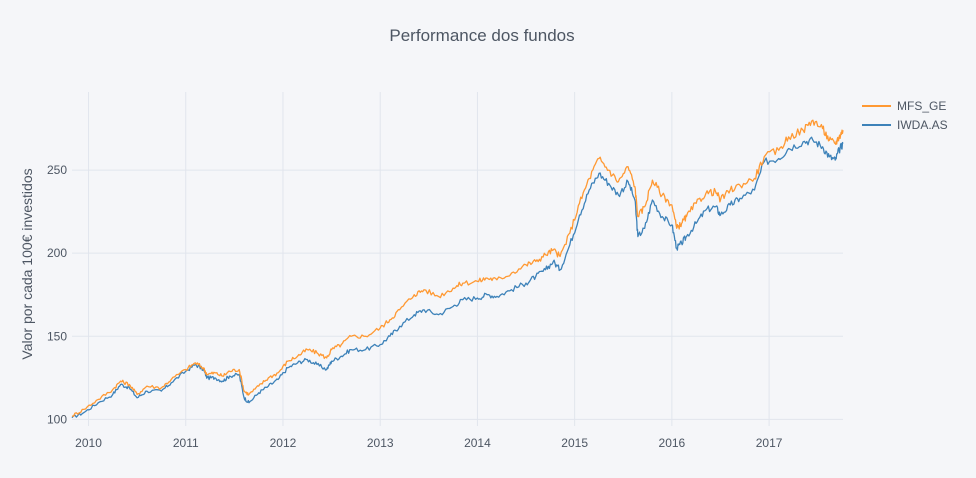  I want to click on legend-item-iwda-as: IWDA.AS, so click(905, 125).